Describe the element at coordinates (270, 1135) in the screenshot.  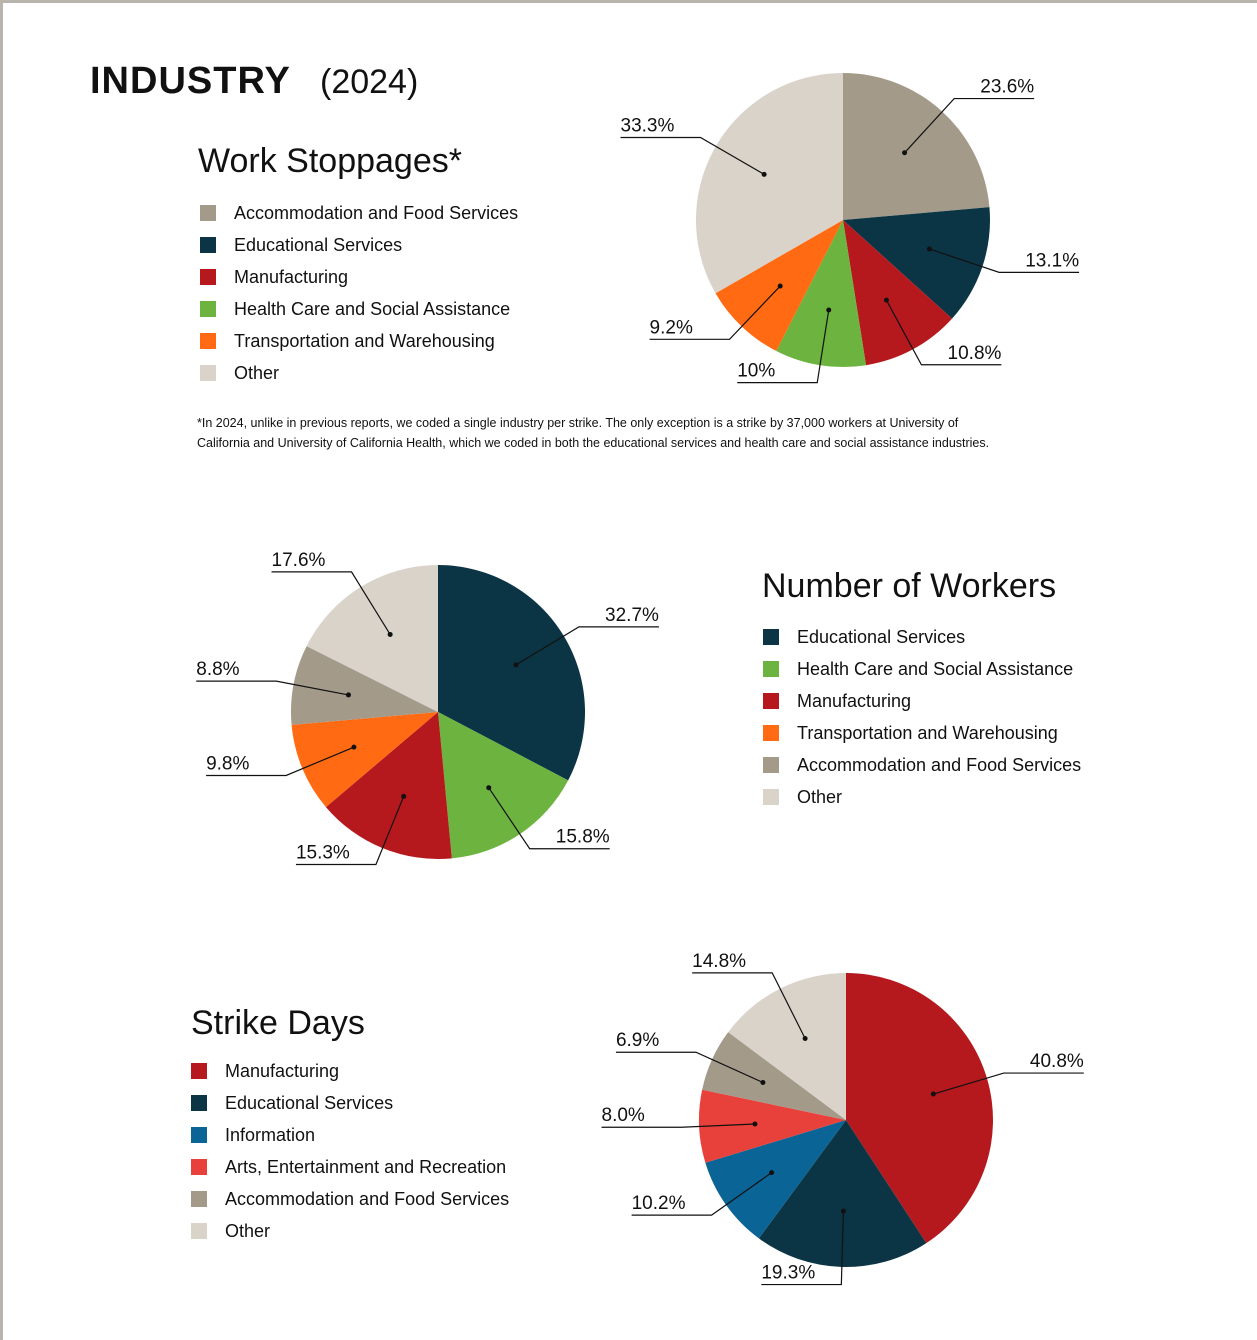
I see `legend-label: Information` at that location.